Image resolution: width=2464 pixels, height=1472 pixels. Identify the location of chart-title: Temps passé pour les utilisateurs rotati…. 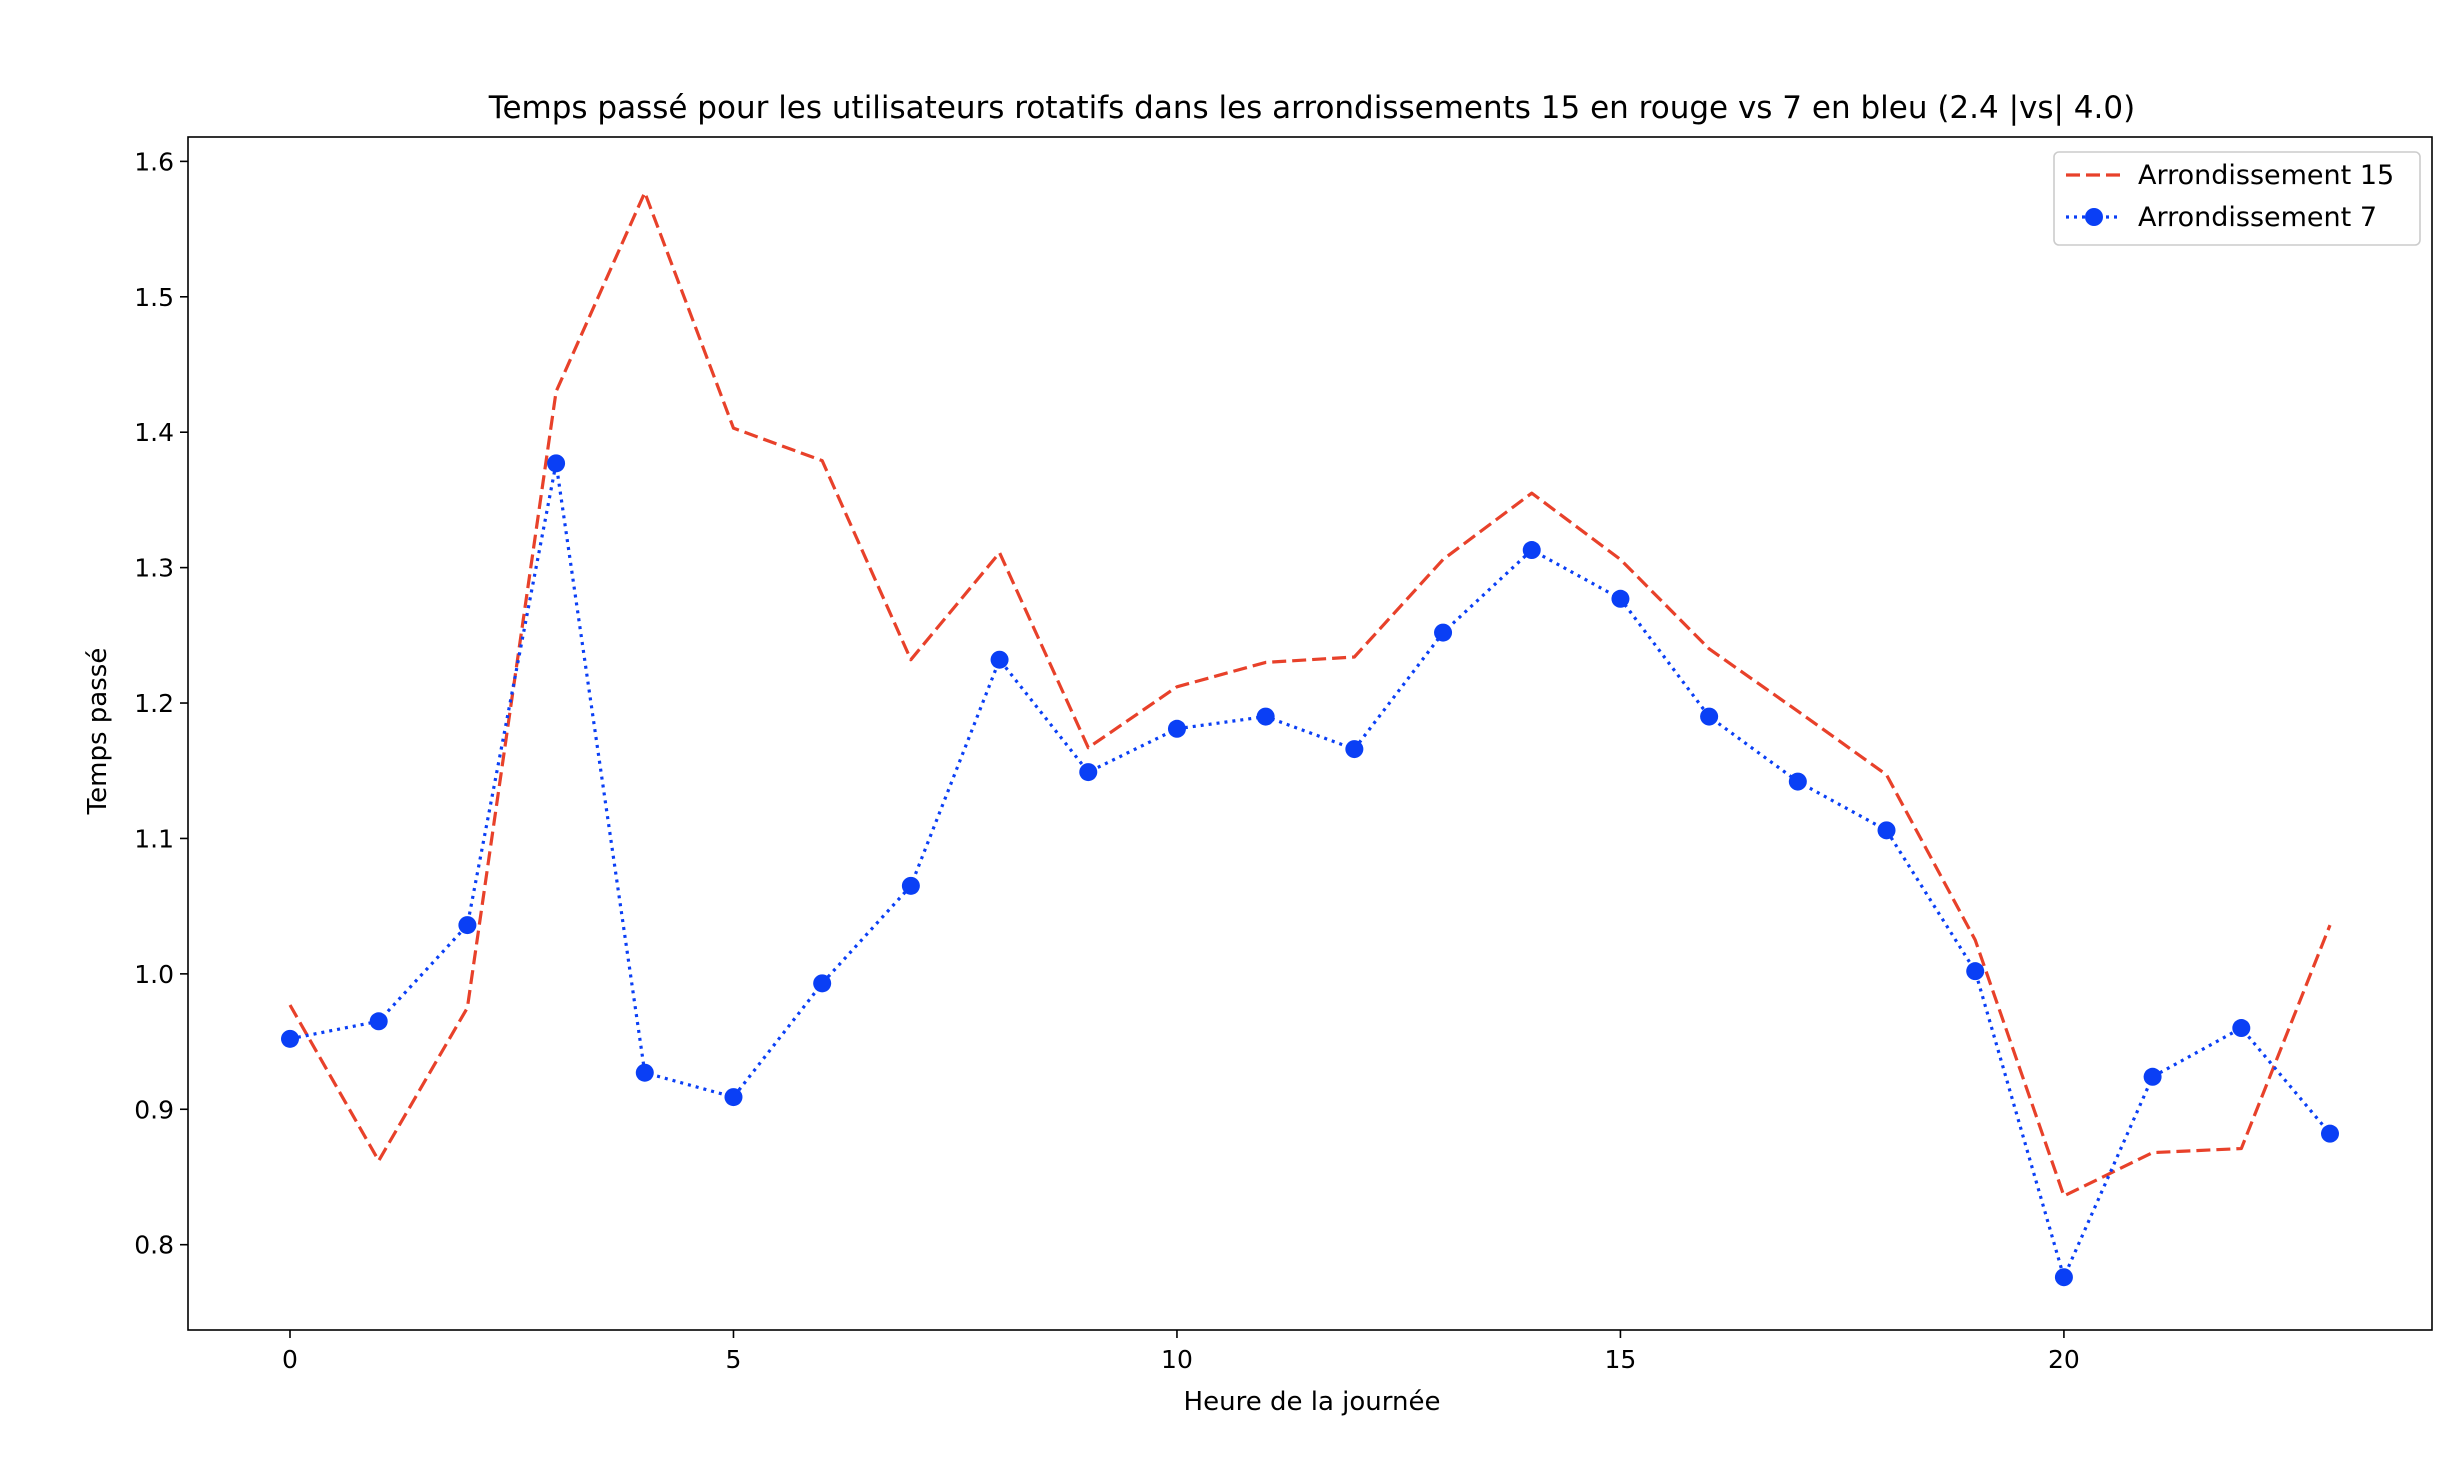
(1311, 108).